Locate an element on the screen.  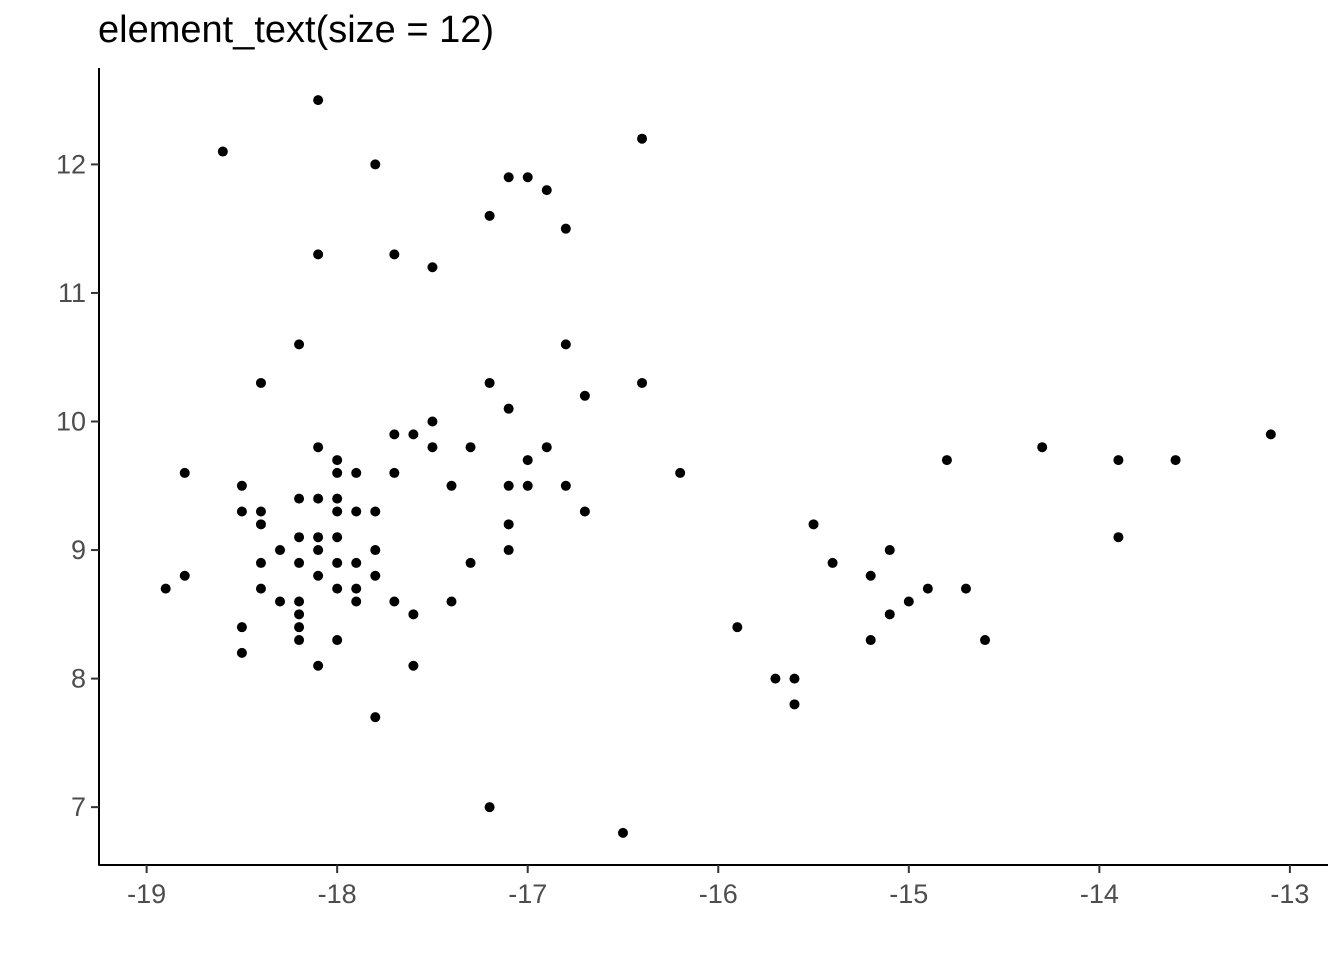
x-tick-label: -17 is located at coordinates (527, 894).